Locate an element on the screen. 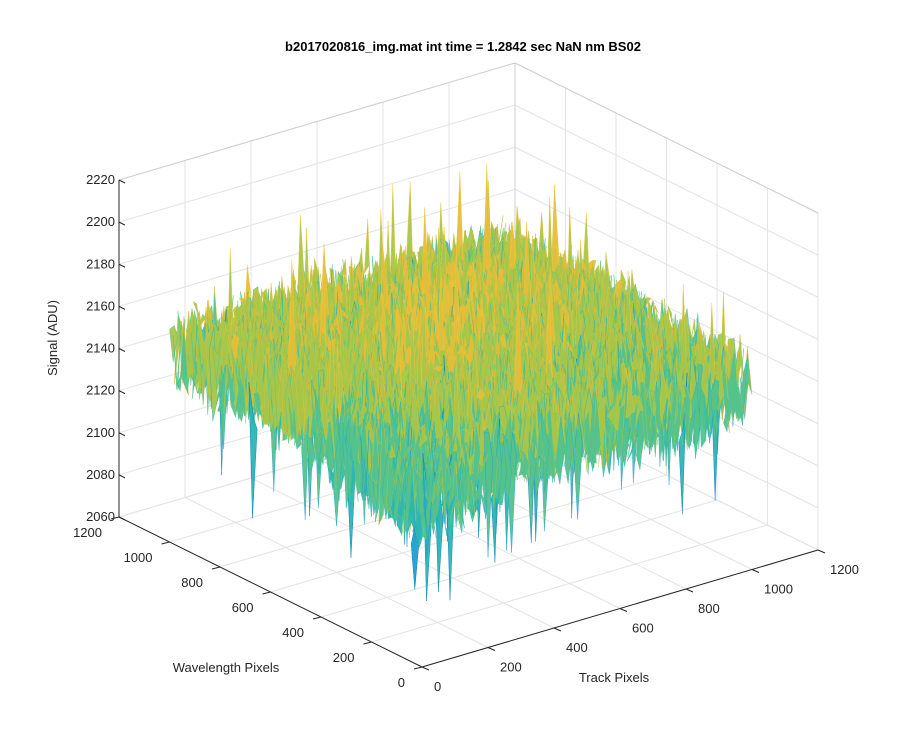  x-tick-label: 0 is located at coordinates (437, 686).